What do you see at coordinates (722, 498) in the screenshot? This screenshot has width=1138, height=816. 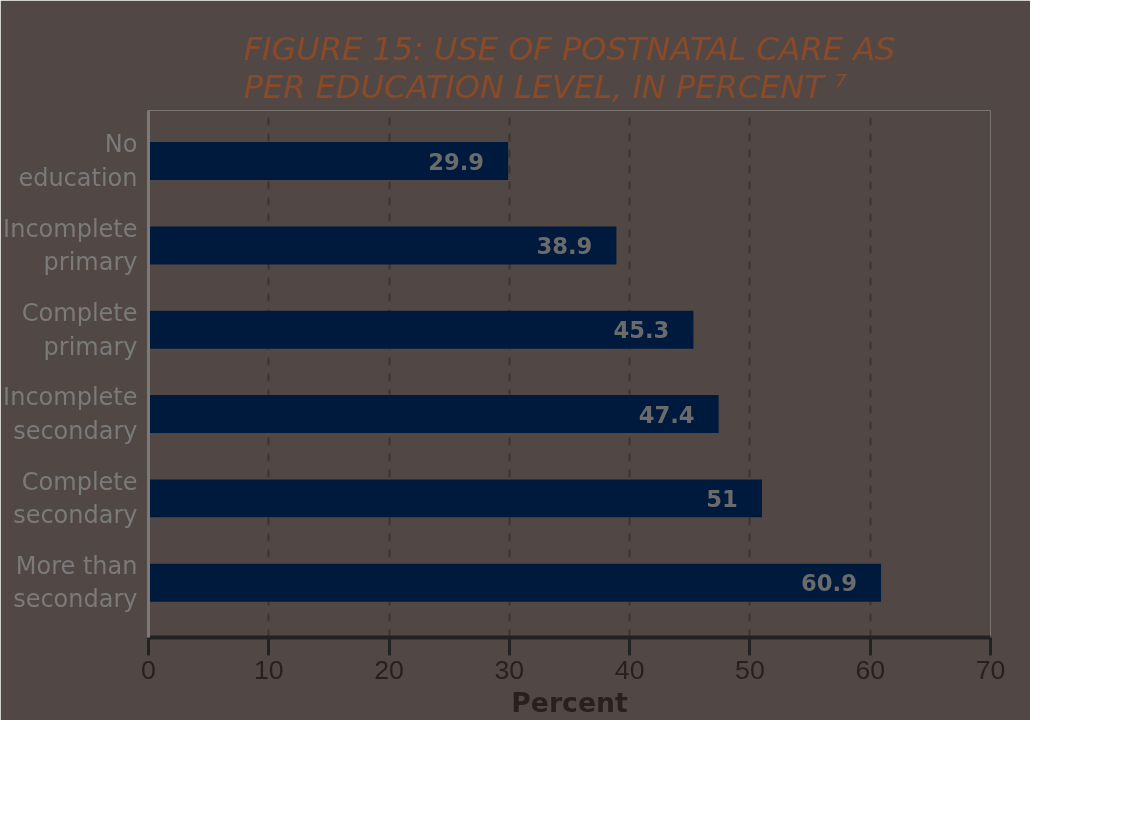 I see `data-label: 51` at bounding box center [722, 498].